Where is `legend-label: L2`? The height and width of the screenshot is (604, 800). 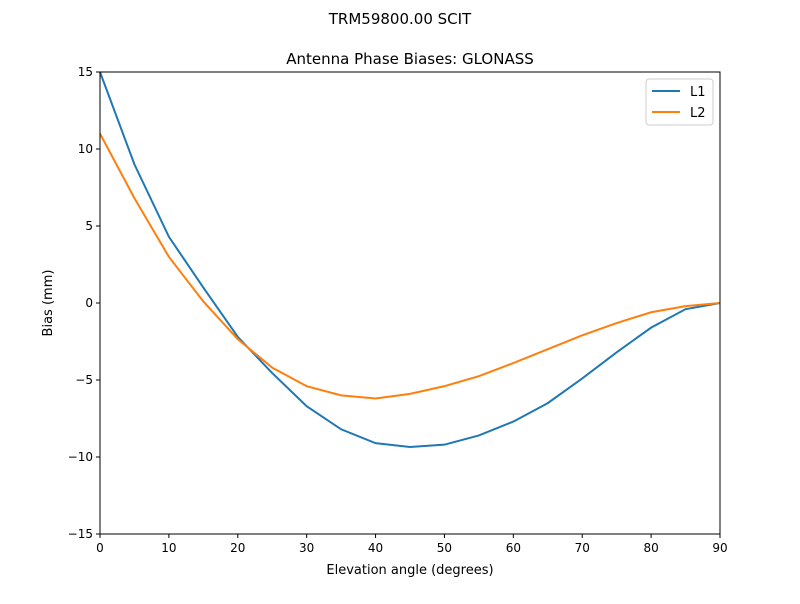 legend-label: L2 is located at coordinates (698, 113).